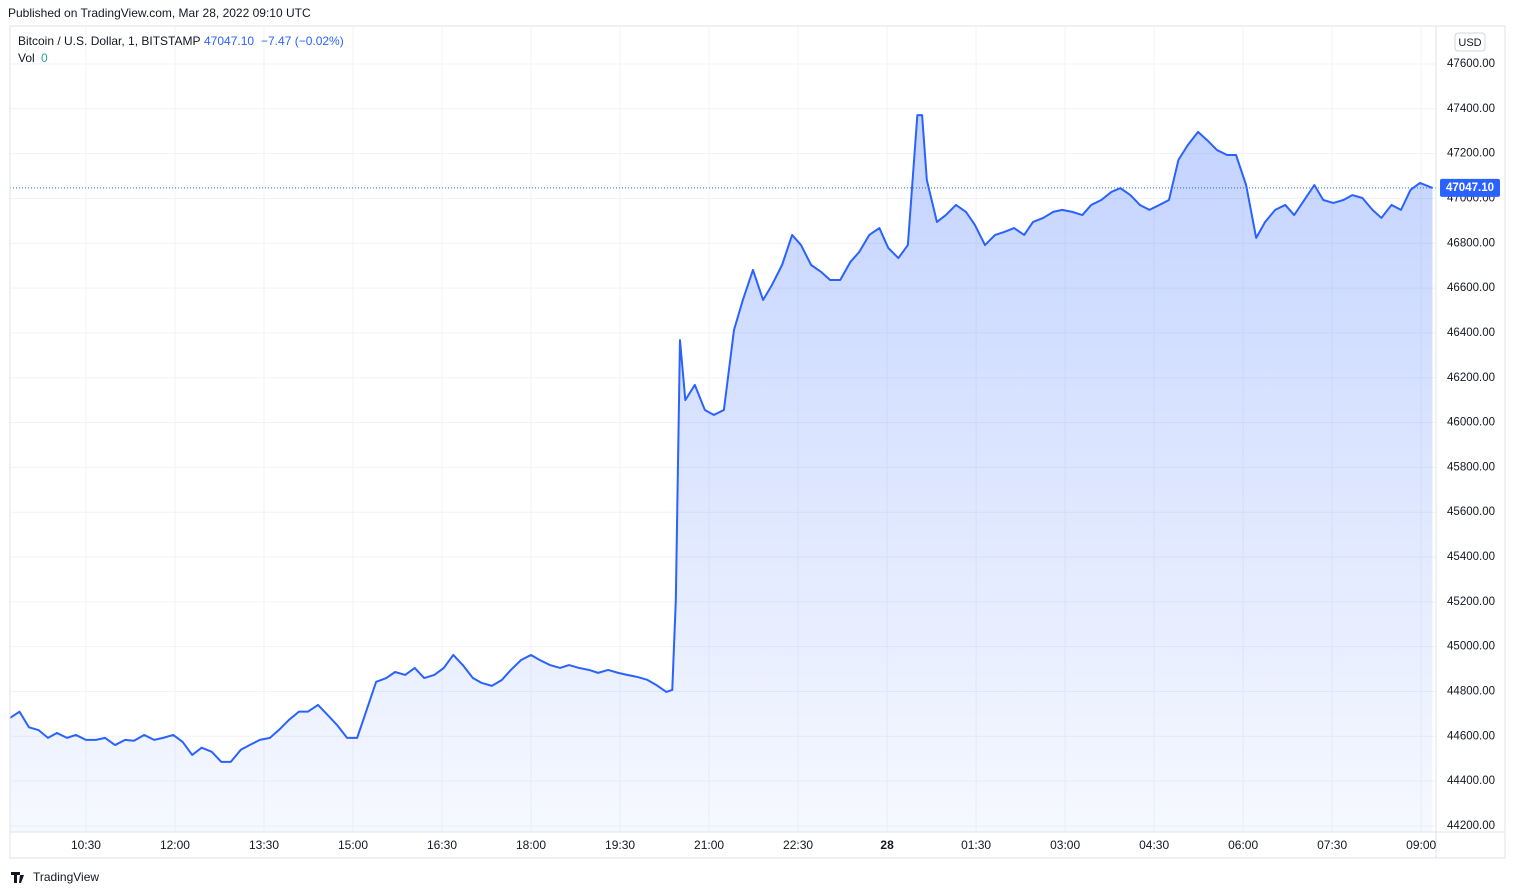  I want to click on volume-label: Vol, so click(26, 58).